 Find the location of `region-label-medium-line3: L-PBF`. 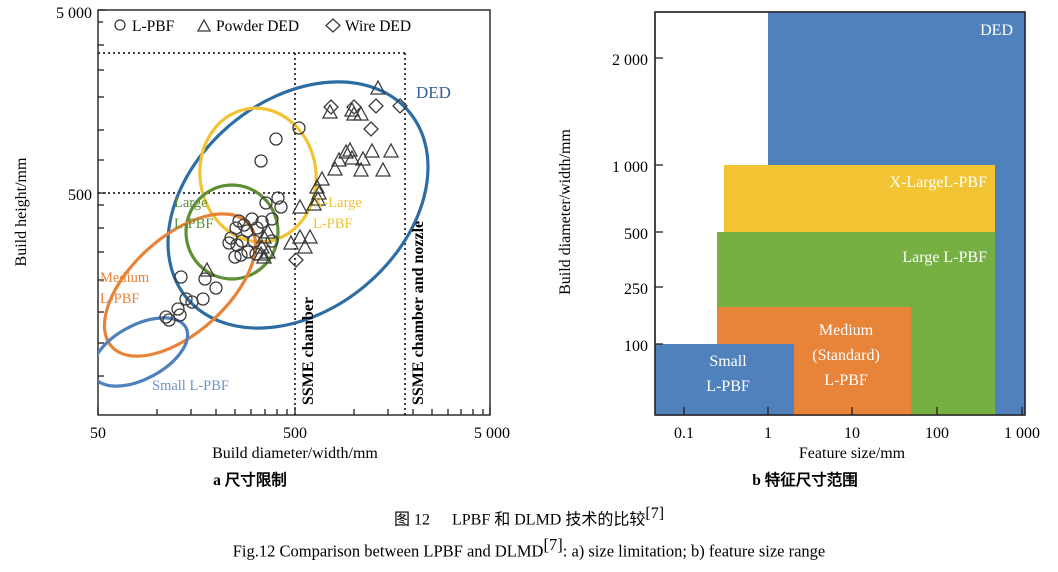

region-label-medium-line3: L-PBF is located at coordinates (846, 380).